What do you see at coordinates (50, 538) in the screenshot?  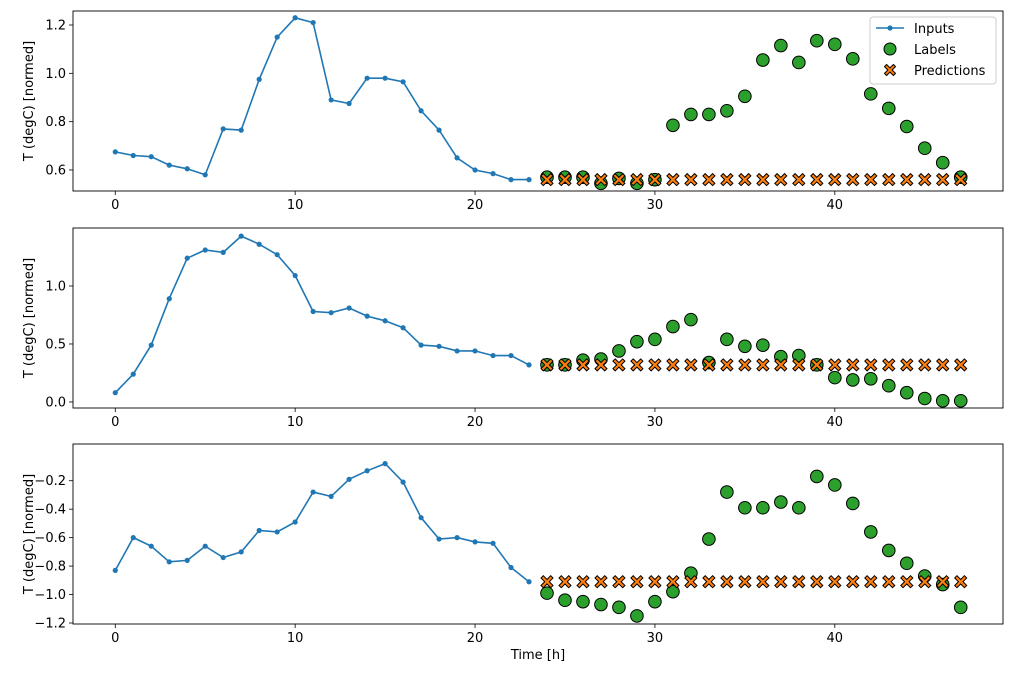 I see `y-tick-label: −0.6` at bounding box center [50, 538].